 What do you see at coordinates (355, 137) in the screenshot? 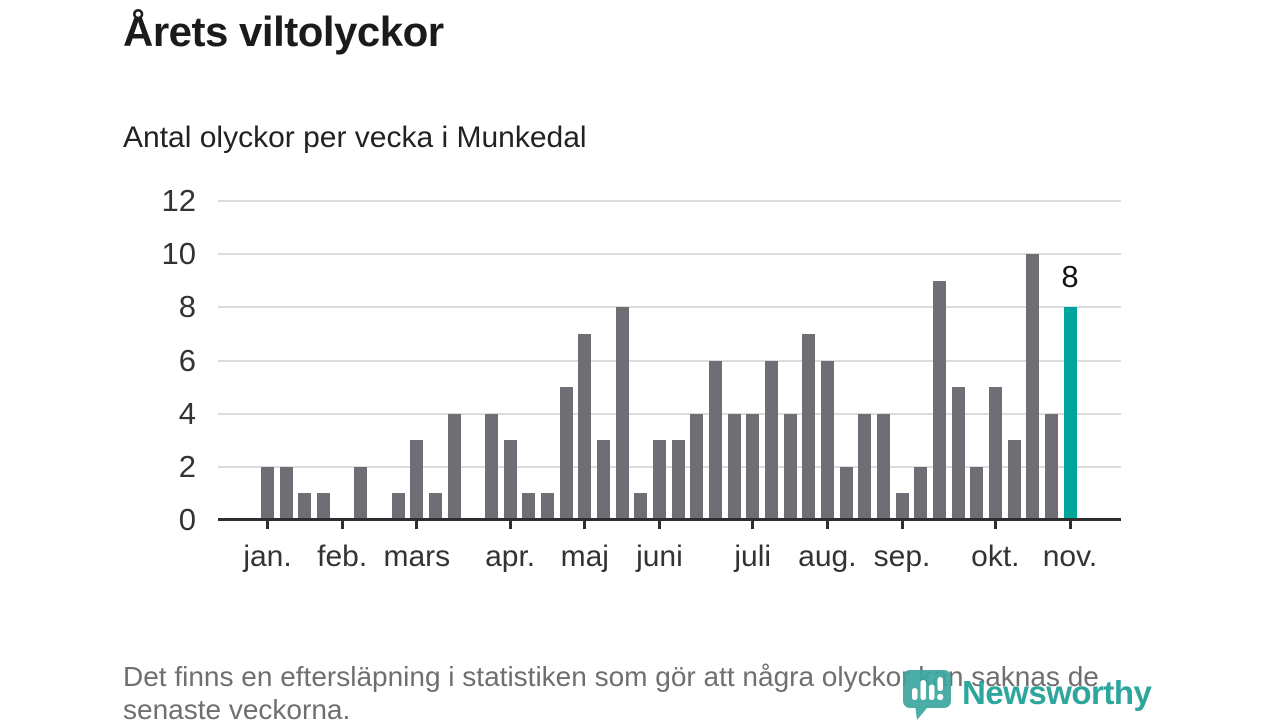
I see `chart-subtitle: Antal olyckor per vecka i Munkedal` at bounding box center [355, 137].